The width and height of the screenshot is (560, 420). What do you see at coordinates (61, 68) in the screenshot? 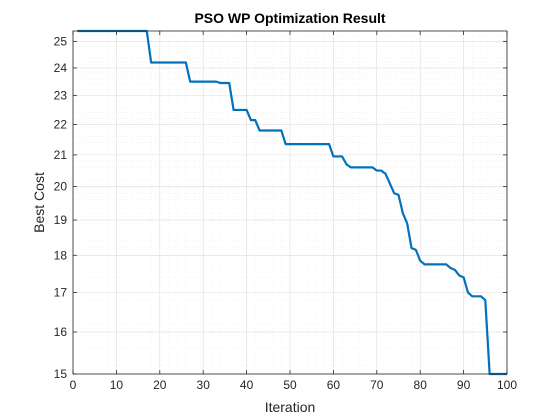
I see `y-tick-label: 24` at bounding box center [61, 68].